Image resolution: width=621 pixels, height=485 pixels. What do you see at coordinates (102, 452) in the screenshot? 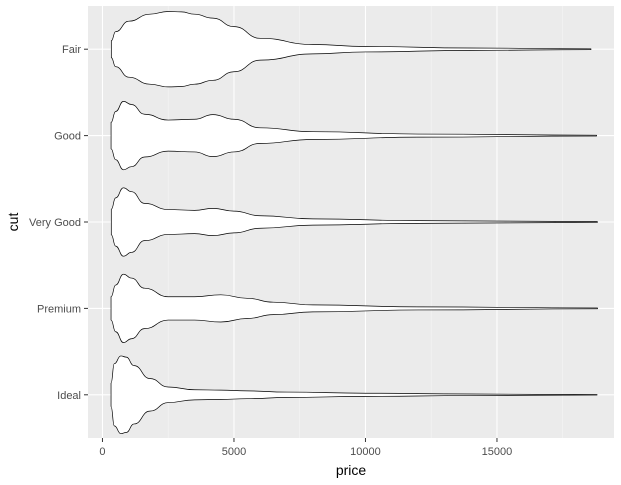
I see `x-tick-label: 0` at bounding box center [102, 452].